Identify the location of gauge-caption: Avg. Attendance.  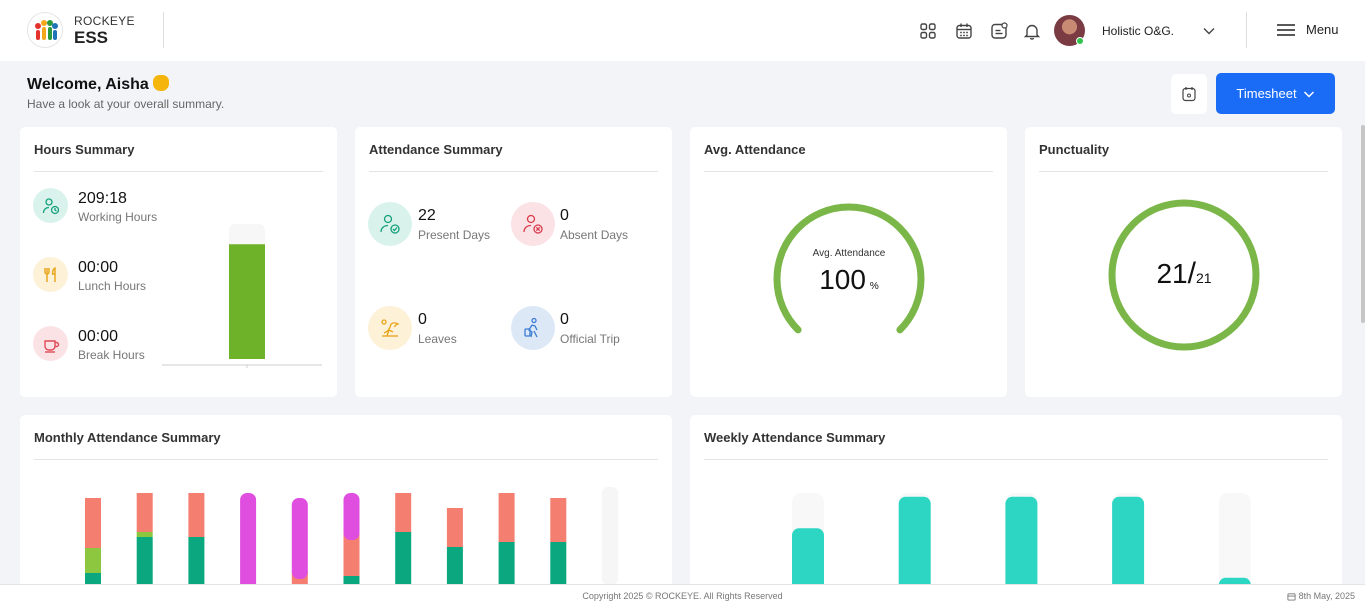
(849, 253).